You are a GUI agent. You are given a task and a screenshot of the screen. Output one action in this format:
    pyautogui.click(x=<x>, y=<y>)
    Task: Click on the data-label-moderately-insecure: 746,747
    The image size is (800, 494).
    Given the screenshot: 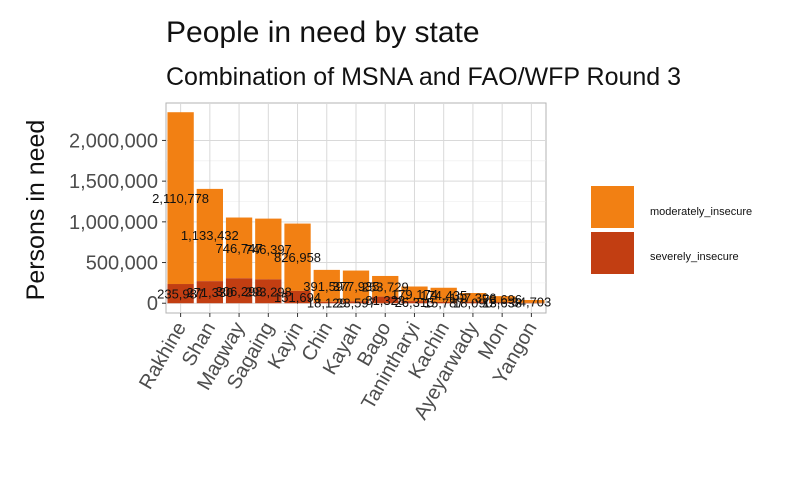 What is the action you would take?
    pyautogui.click(x=239, y=248)
    